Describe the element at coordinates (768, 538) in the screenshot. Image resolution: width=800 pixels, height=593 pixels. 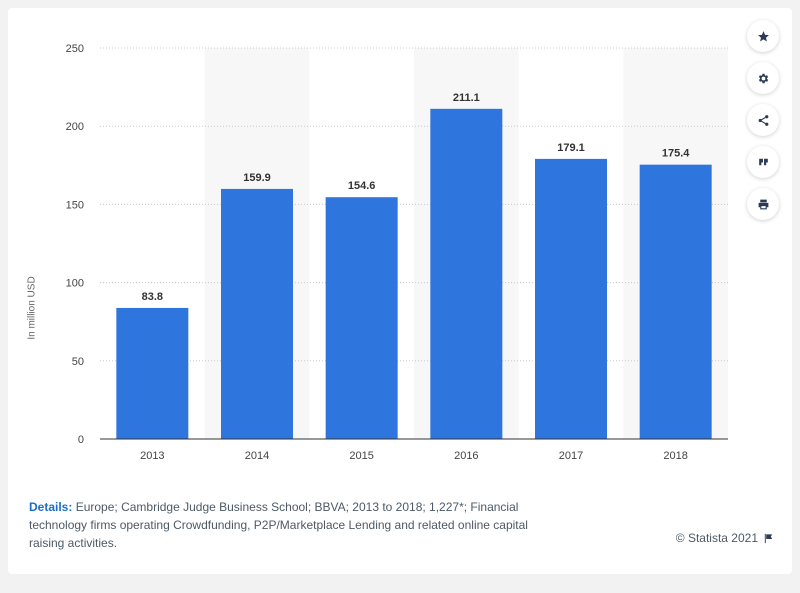
I see `flag-icon` at that location.